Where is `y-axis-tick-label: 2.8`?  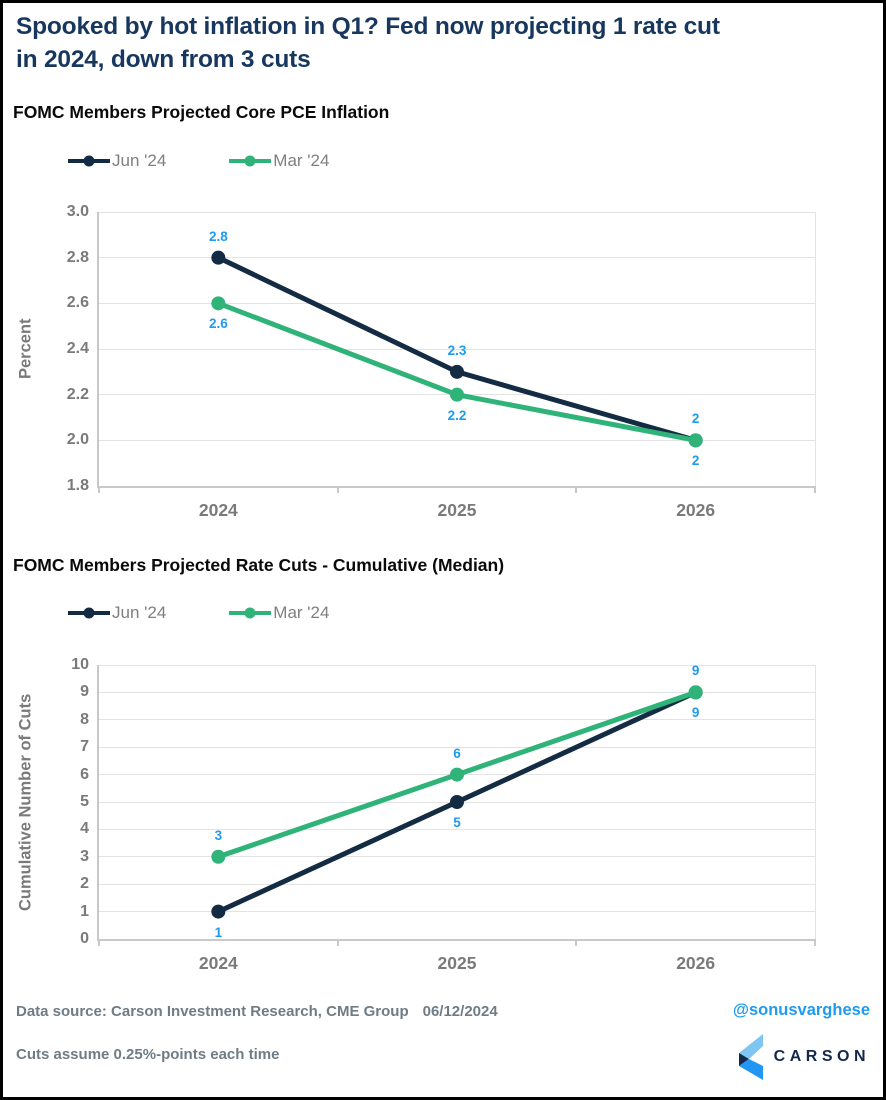
y-axis-tick-label: 2.8 is located at coordinates (77, 257).